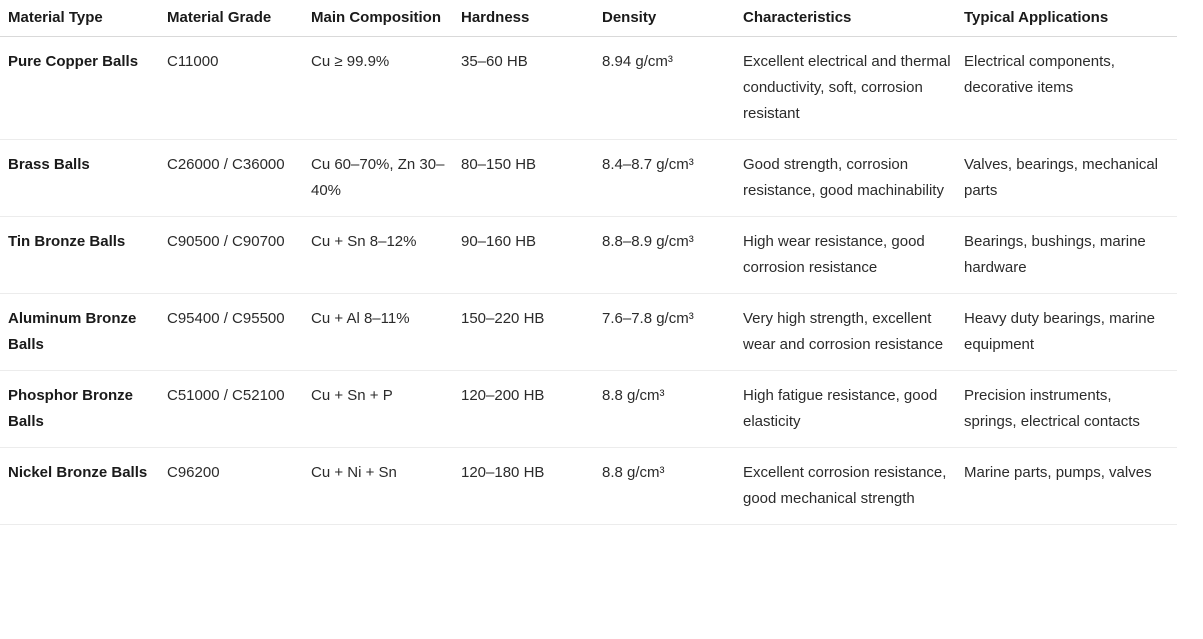 This screenshot has width=1203, height=639. What do you see at coordinates (83, 486) in the screenshot?
I see `table-cell: Nickel Bronze Balls` at bounding box center [83, 486].